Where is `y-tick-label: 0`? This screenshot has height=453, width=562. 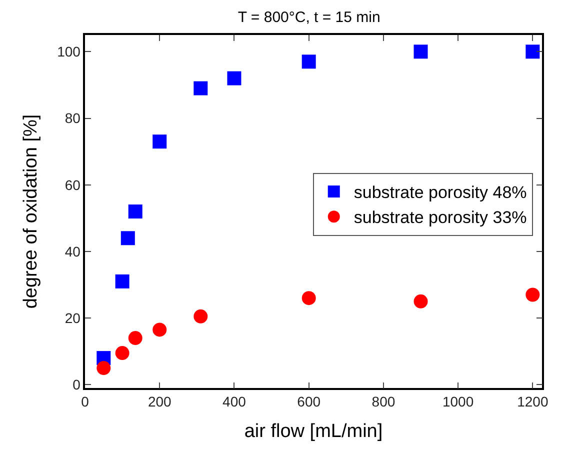
y-tick-label: 0 is located at coordinates (76, 384).